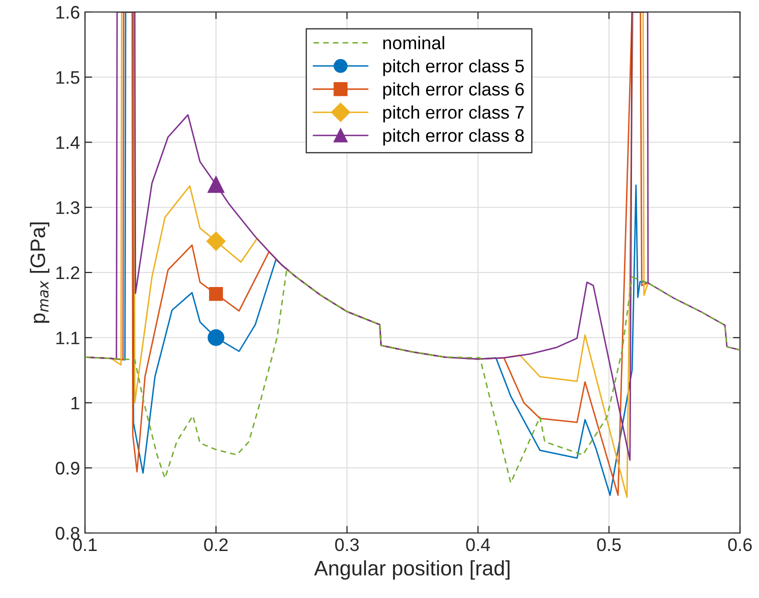  I want to click on x-tick-label: 0.6, so click(740, 545).